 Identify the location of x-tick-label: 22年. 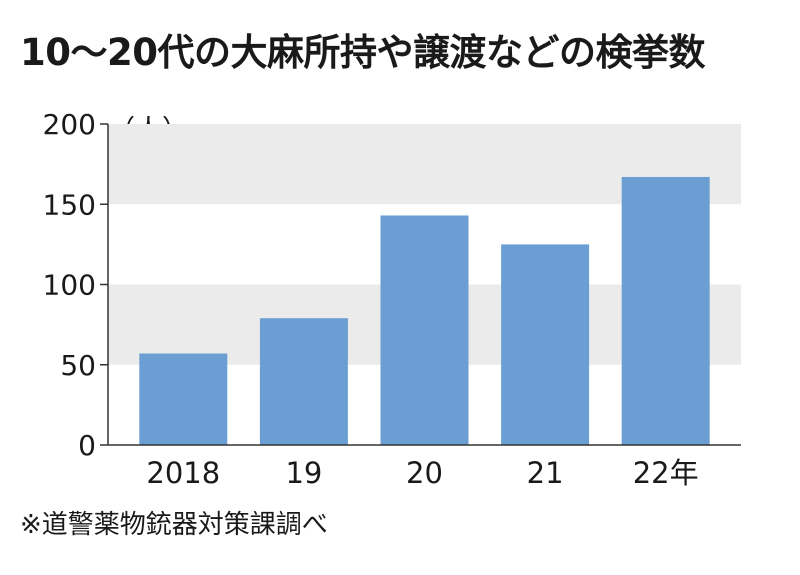
(666, 473).